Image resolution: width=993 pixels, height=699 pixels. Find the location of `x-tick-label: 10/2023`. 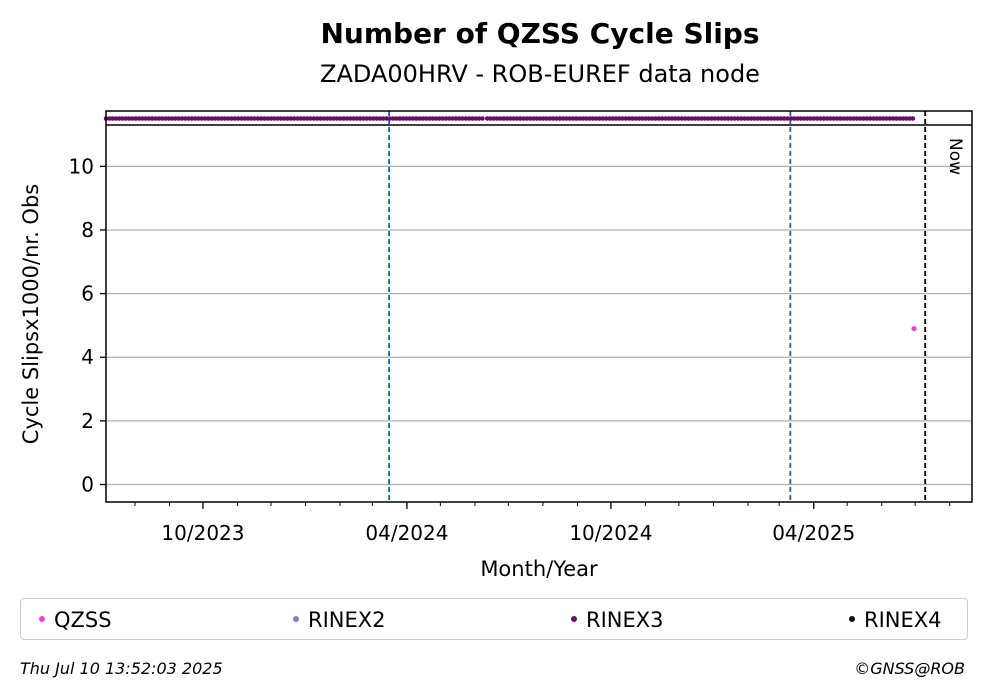

x-tick-label: 10/2023 is located at coordinates (202, 533).